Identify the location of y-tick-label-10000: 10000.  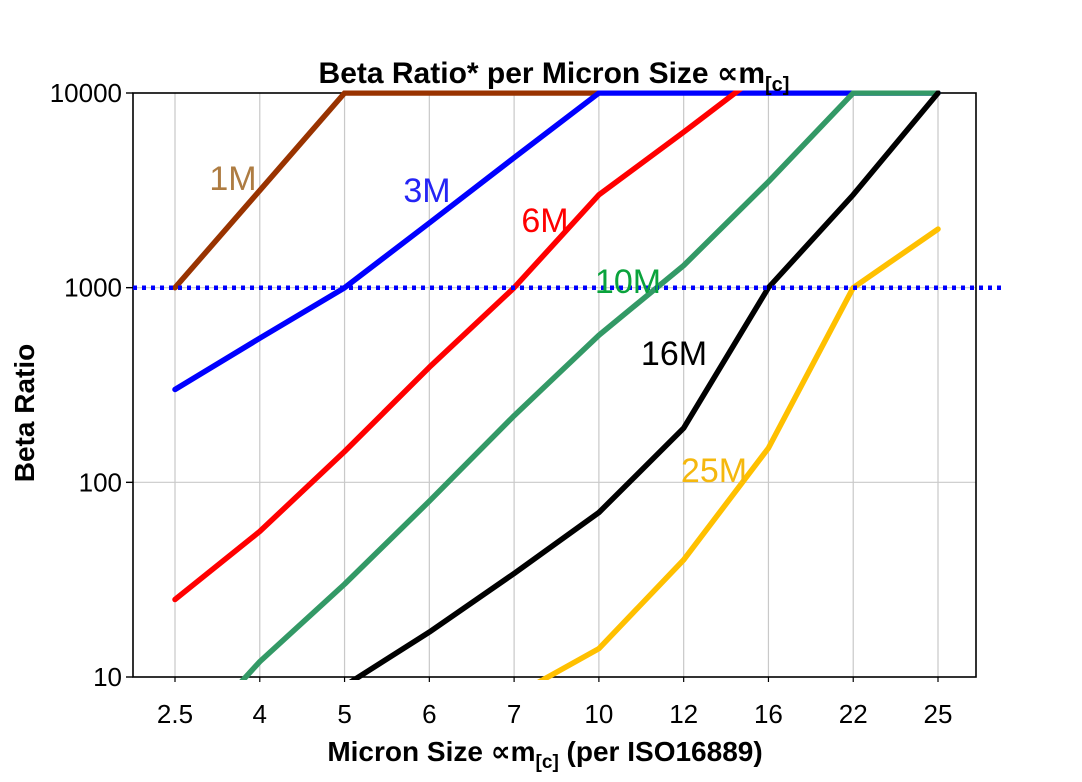
(86, 93).